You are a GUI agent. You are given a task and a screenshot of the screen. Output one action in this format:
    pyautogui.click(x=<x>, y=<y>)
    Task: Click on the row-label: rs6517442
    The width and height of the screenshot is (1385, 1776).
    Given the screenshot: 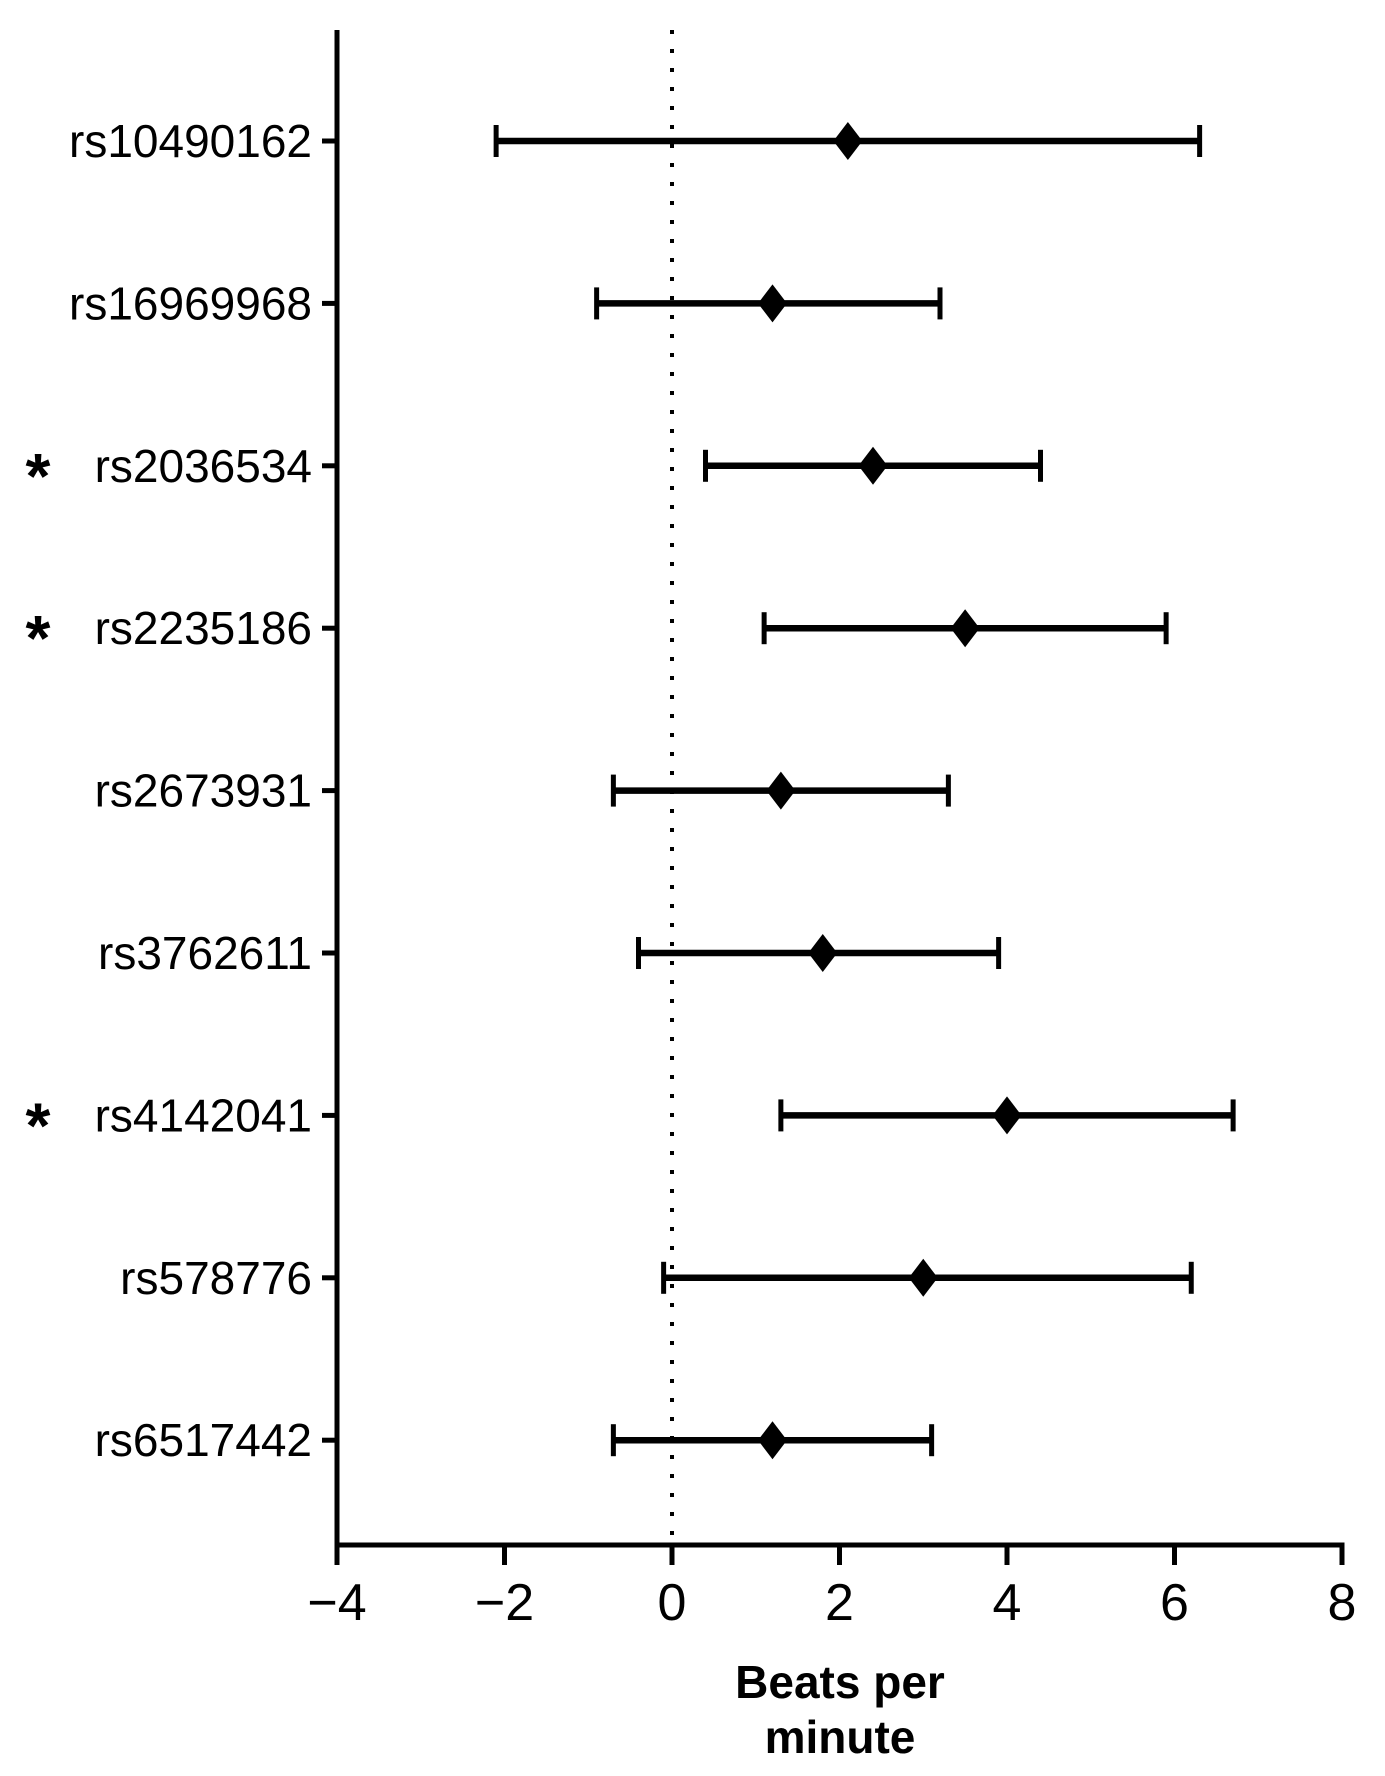 What is the action you would take?
    pyautogui.click(x=203, y=1440)
    